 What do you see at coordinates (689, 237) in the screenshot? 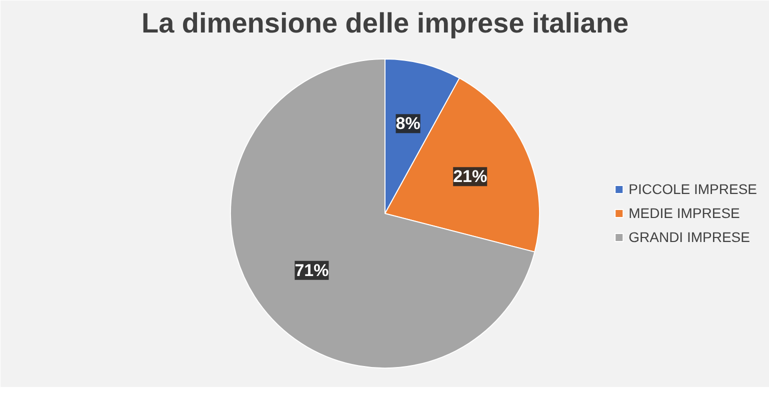
I see `legend-label: GRANDI IMPRESE` at bounding box center [689, 237].